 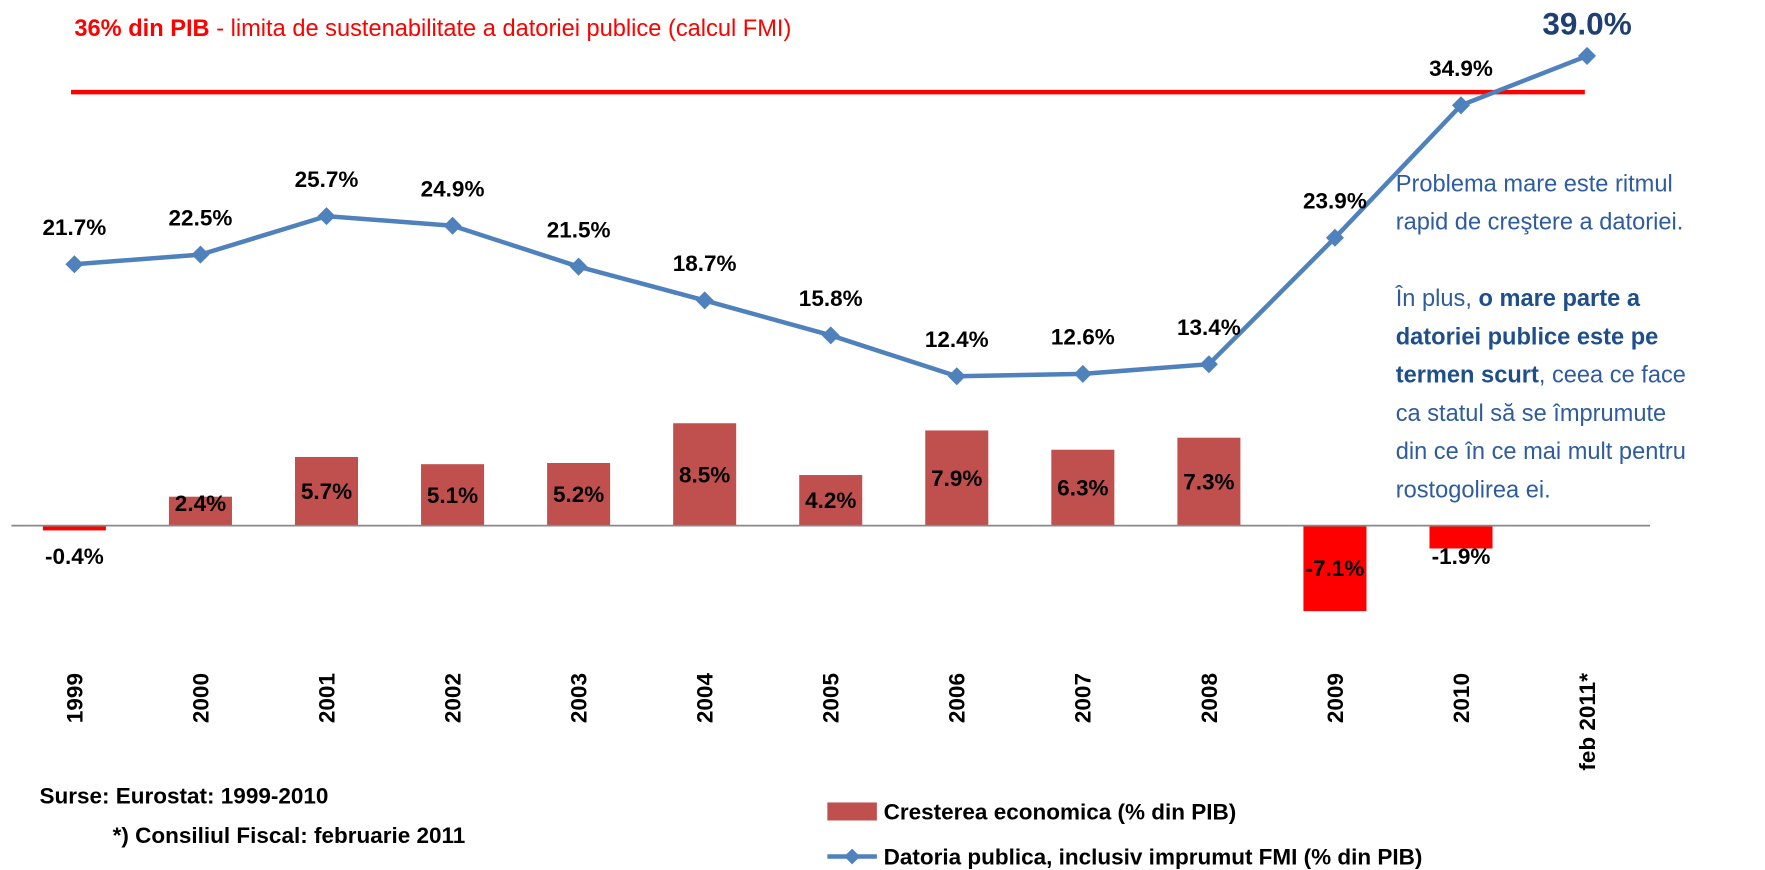 I want to click on data-label: 22.5%, so click(x=201, y=217).